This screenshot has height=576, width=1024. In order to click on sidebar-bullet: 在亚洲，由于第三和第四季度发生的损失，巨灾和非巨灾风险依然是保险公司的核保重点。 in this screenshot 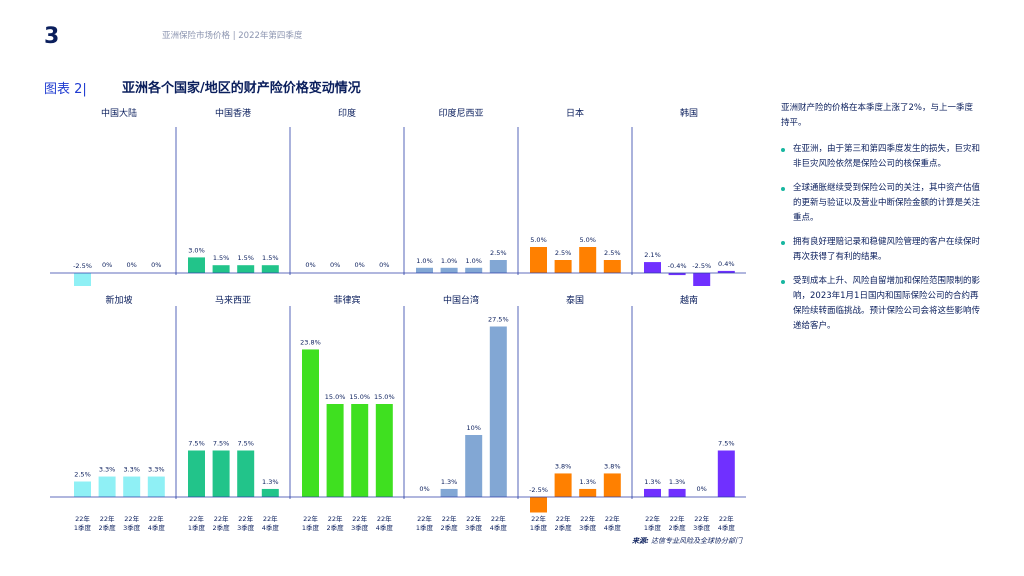, I will do `click(881, 157)`.